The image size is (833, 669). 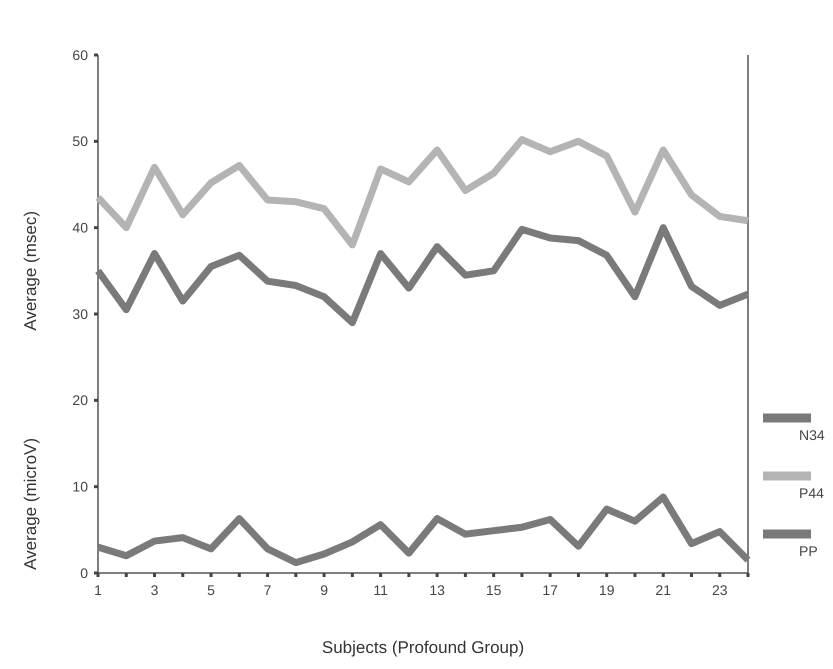 What do you see at coordinates (154, 590) in the screenshot?
I see `x-tick-label: 3` at bounding box center [154, 590].